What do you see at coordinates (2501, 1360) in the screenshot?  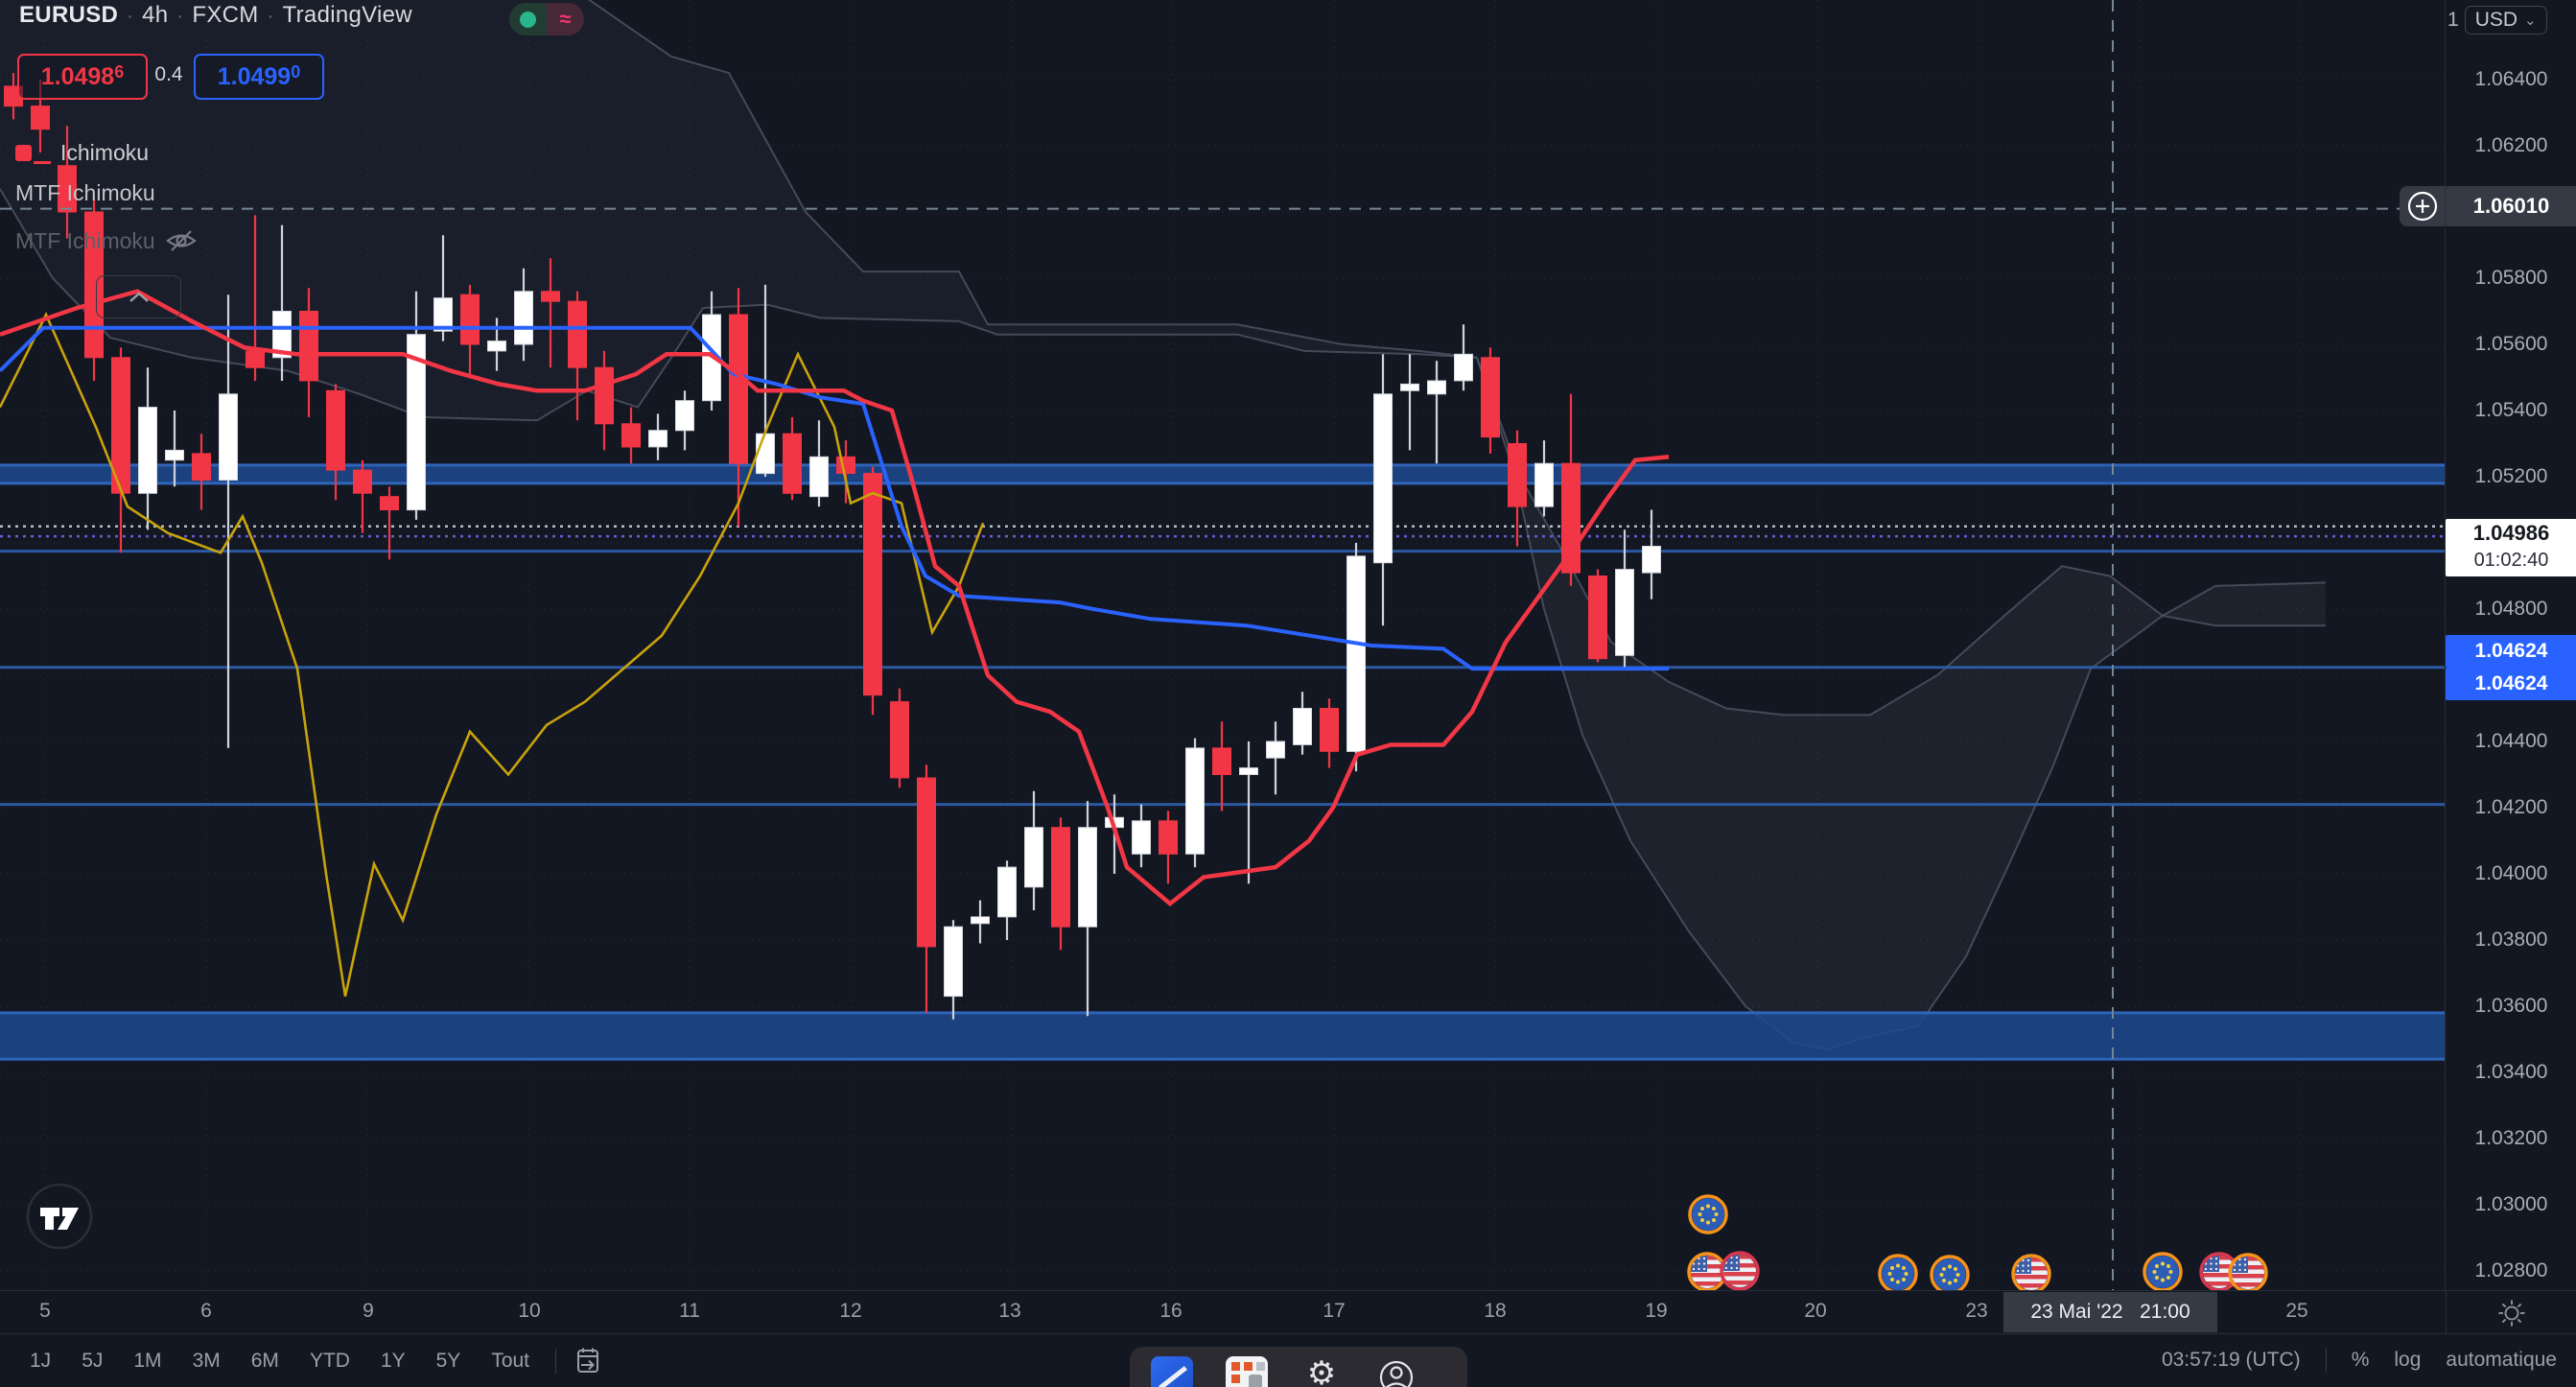 I see `auto-scale-button: automatique` at bounding box center [2501, 1360].